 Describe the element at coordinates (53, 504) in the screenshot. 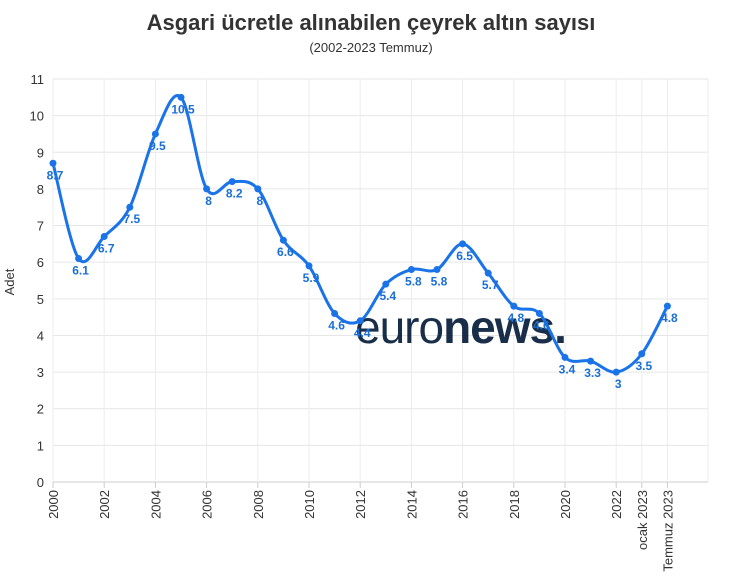

I see `x-tick-label: 2000` at that location.